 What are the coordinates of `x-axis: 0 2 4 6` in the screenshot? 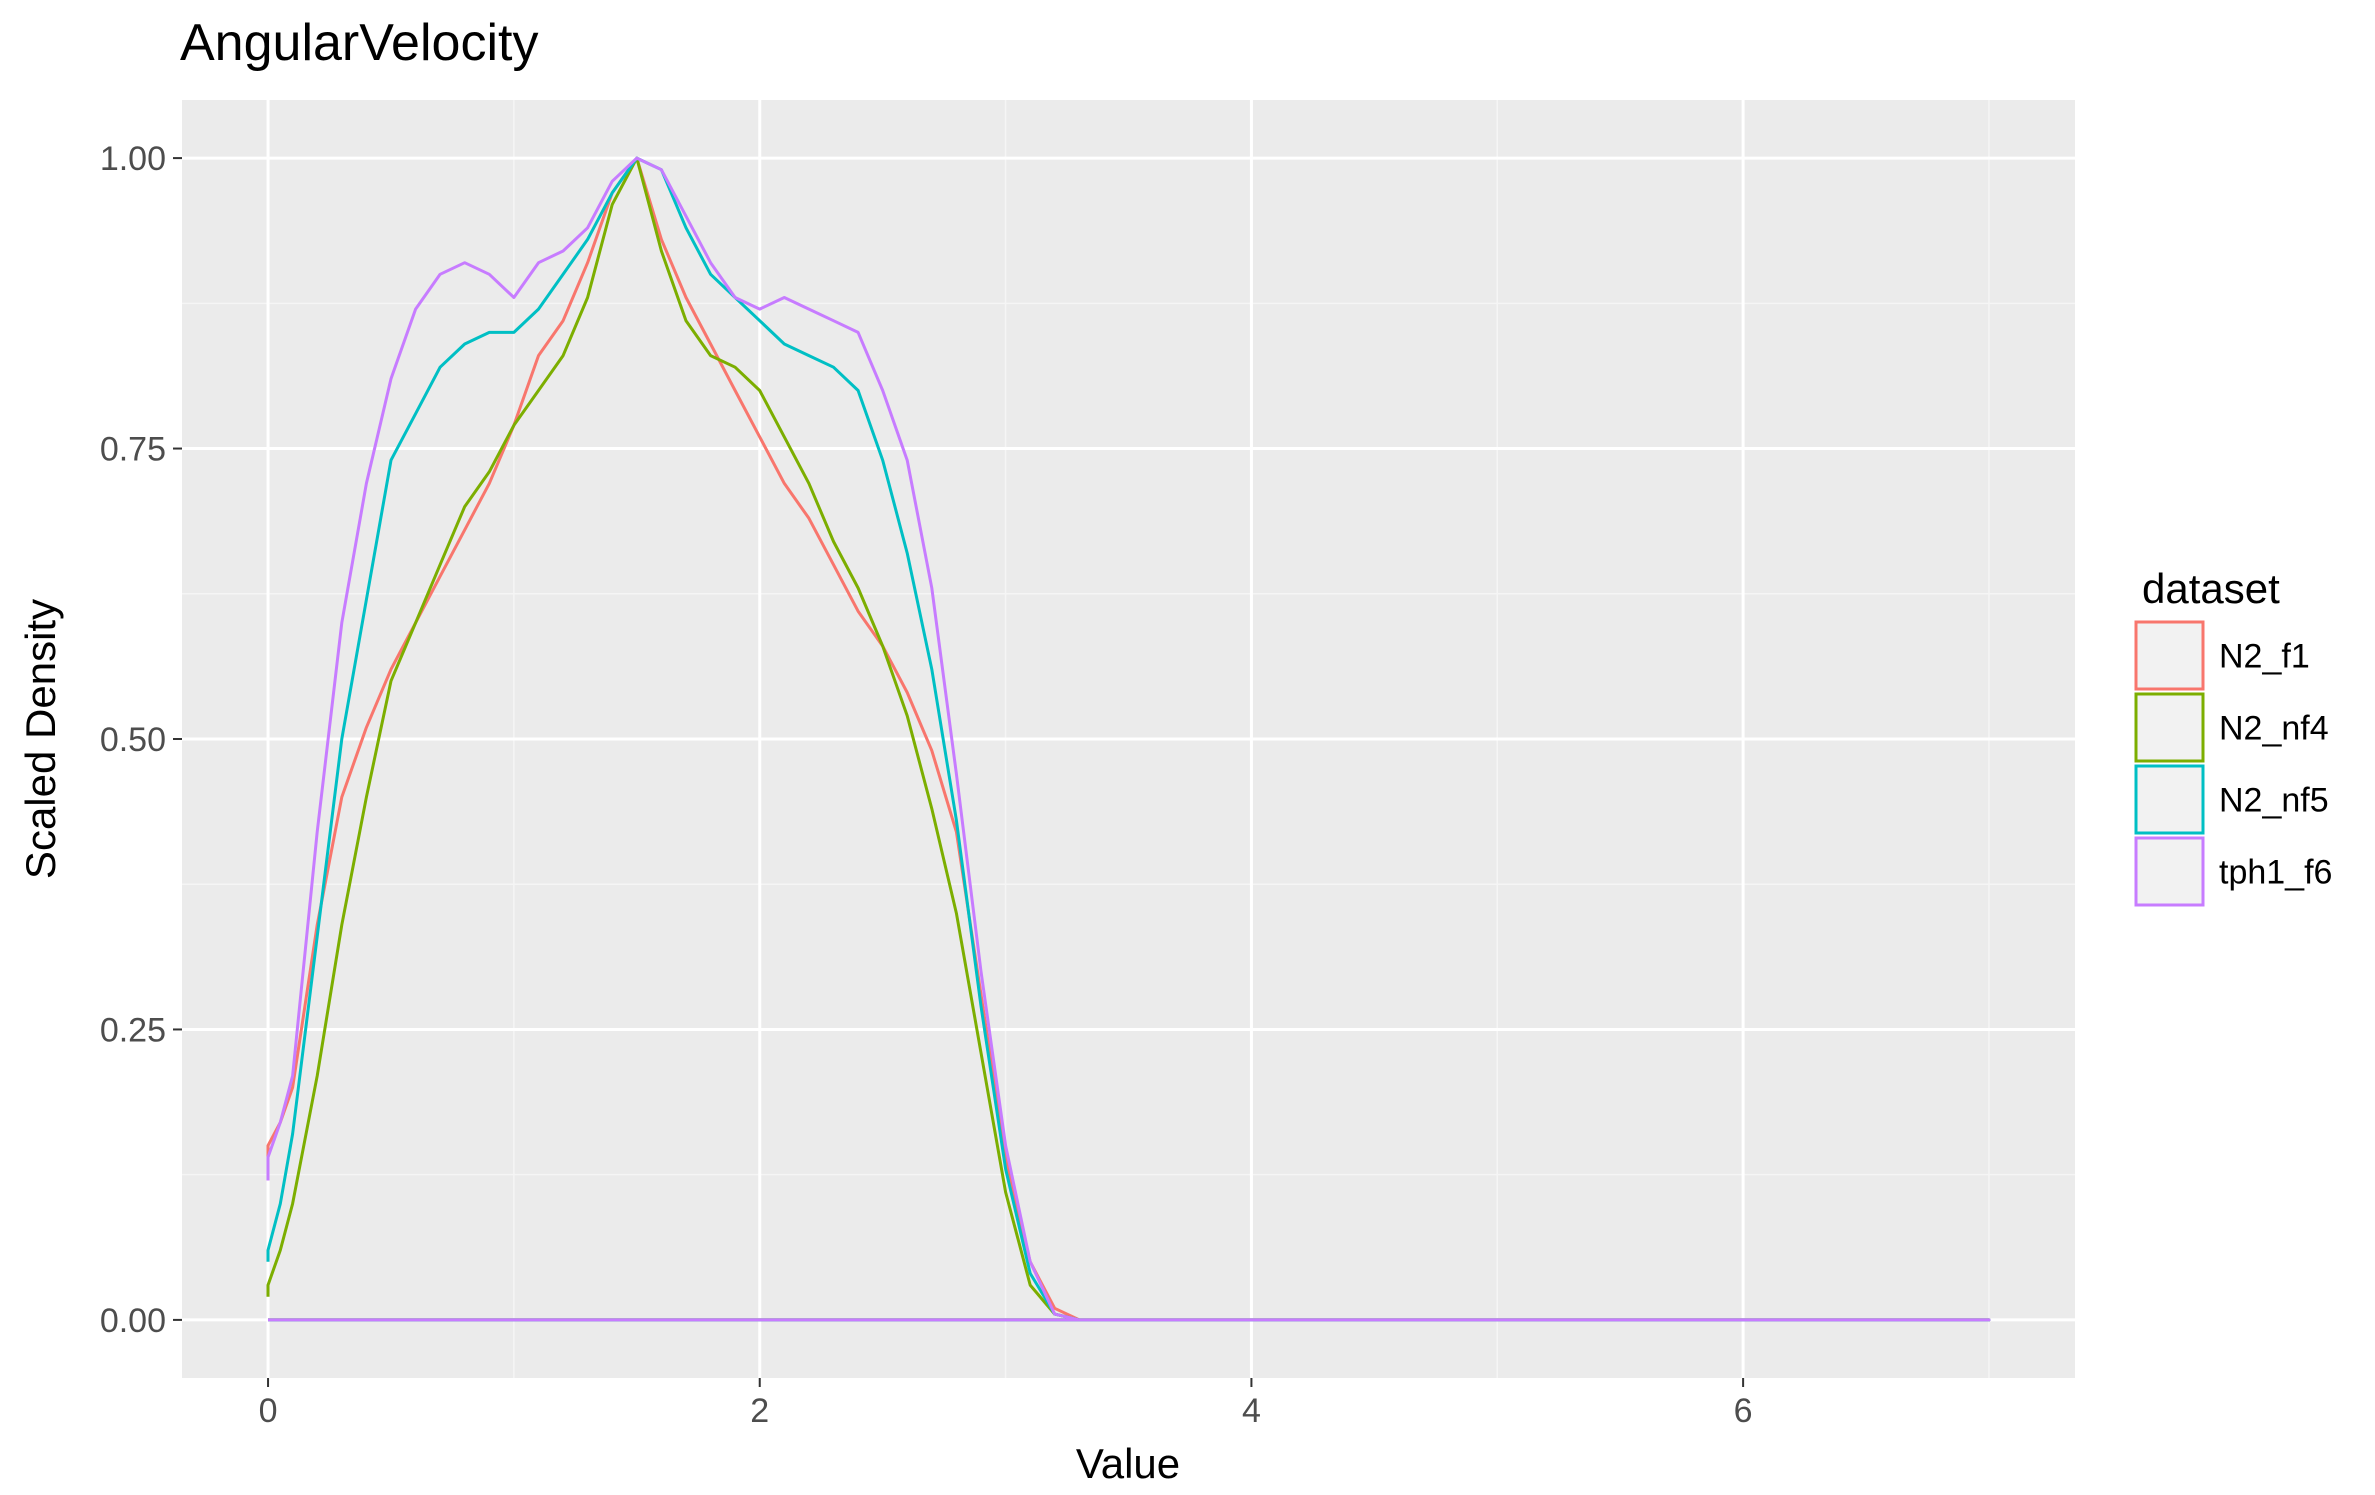 It's located at (1006, 1404).